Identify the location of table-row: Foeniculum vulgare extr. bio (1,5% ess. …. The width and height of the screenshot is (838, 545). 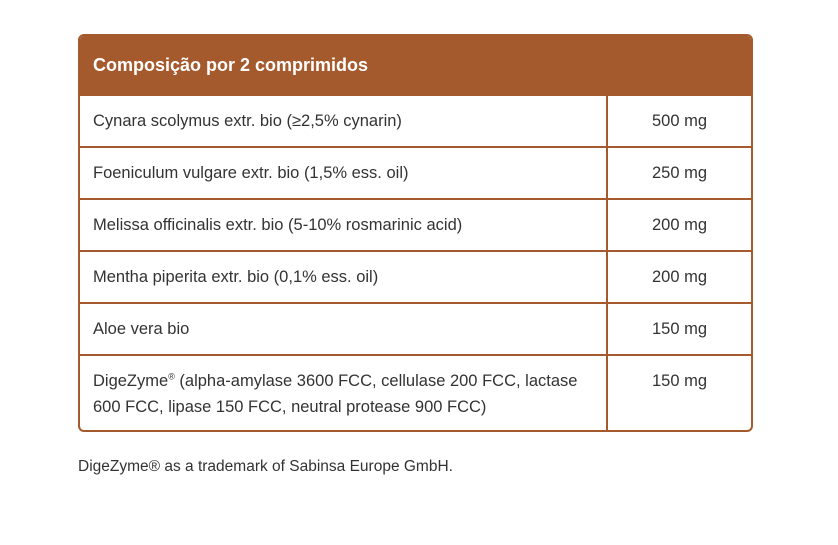
(415, 172).